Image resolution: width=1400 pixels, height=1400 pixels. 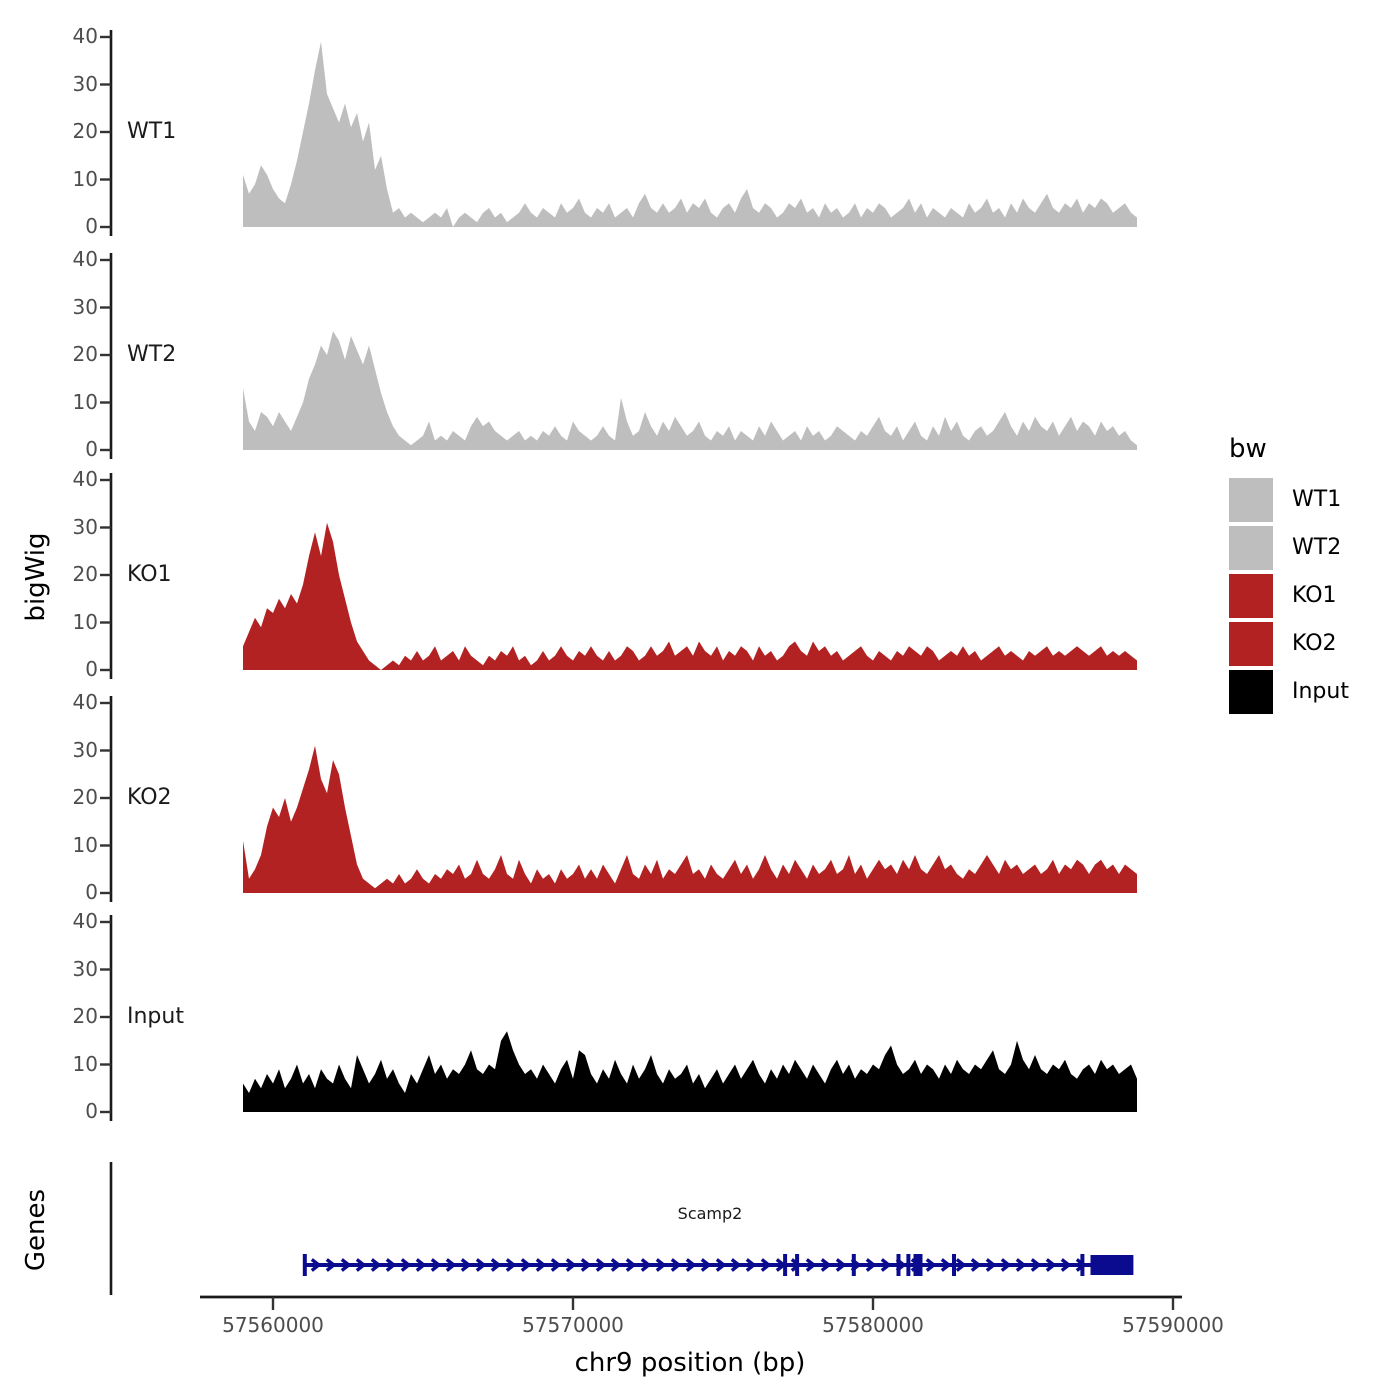 What do you see at coordinates (85, 844) in the screenshot?
I see `y-tick-label-KO2-10: 10` at bounding box center [85, 844].